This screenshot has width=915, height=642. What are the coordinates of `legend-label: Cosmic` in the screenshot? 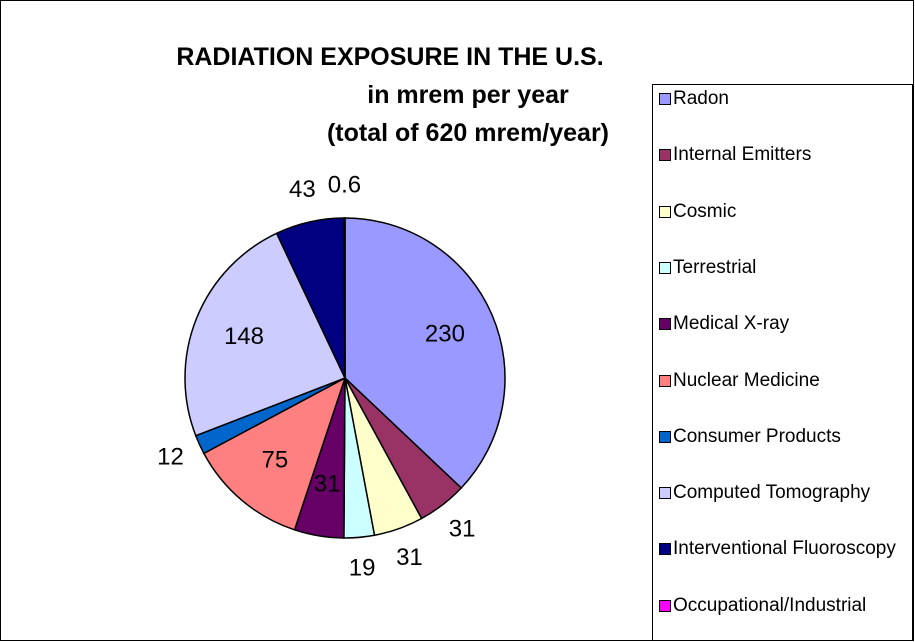 It's located at (705, 211).